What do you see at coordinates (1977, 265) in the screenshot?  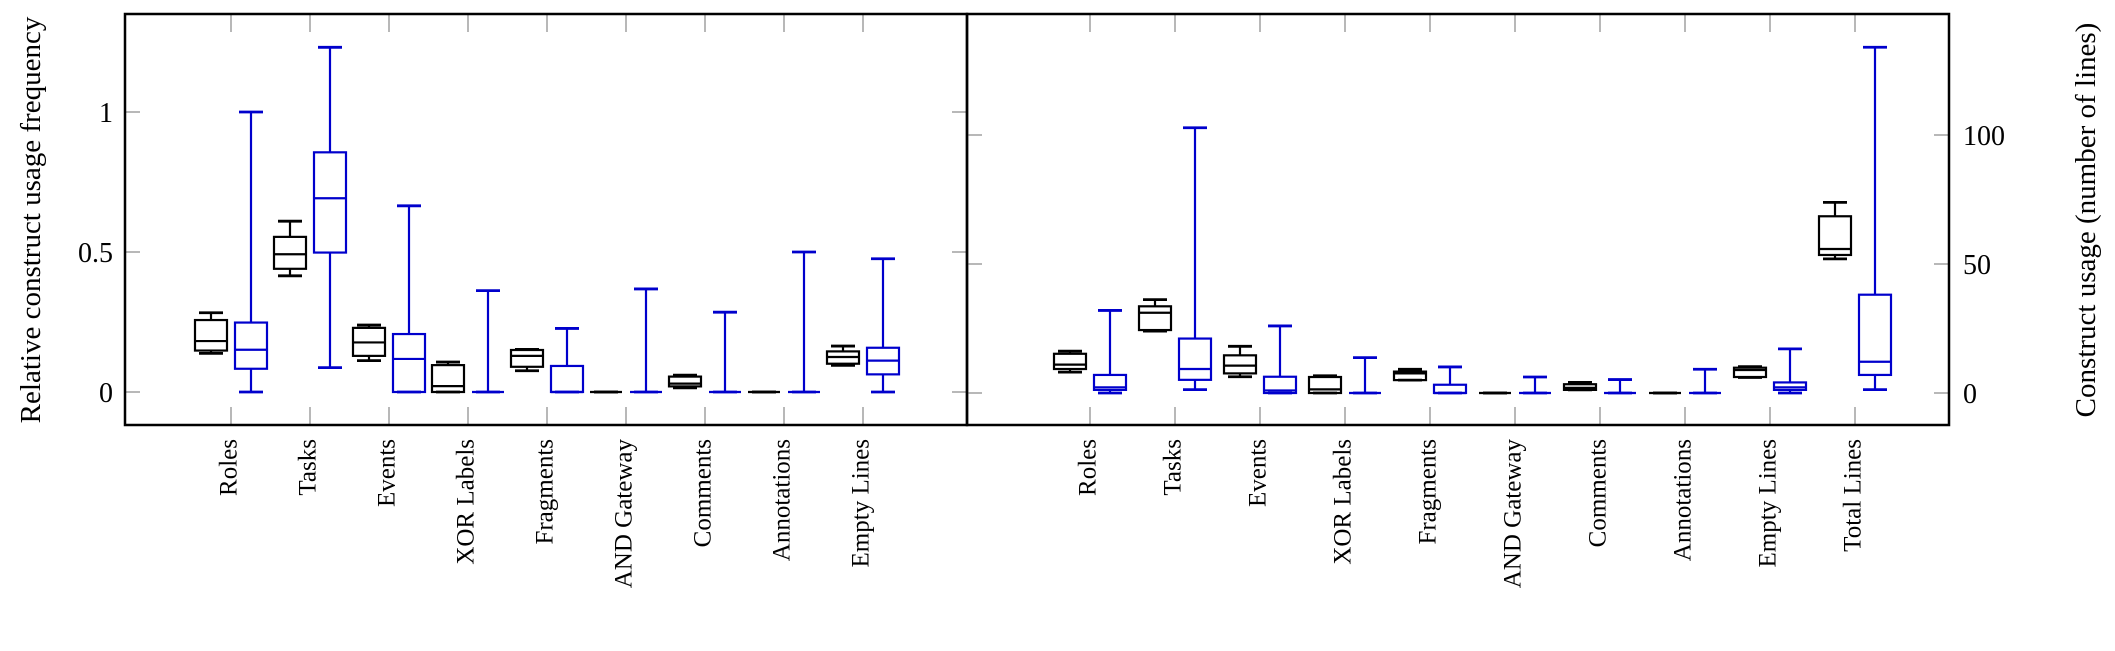 I see `y-tick-label: 50` at bounding box center [1977, 265].